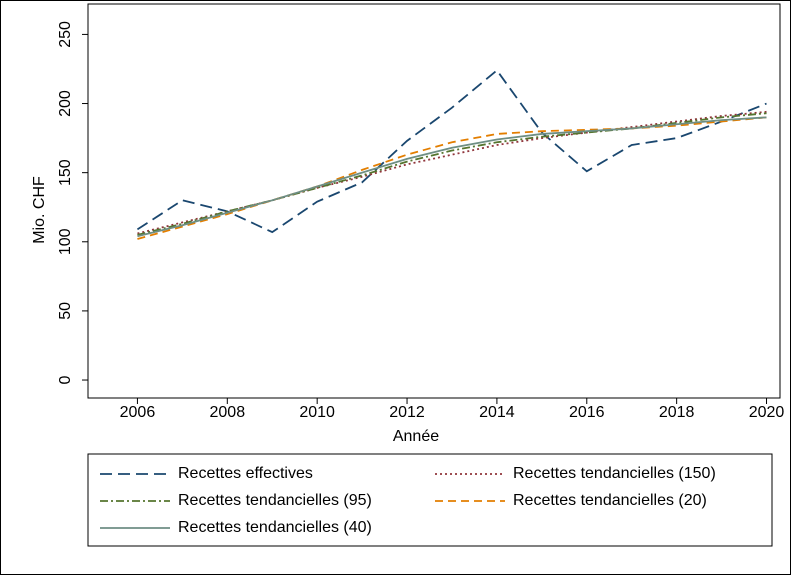  I want to click on legend-label: Recettes tendancielles (20), so click(610, 500).